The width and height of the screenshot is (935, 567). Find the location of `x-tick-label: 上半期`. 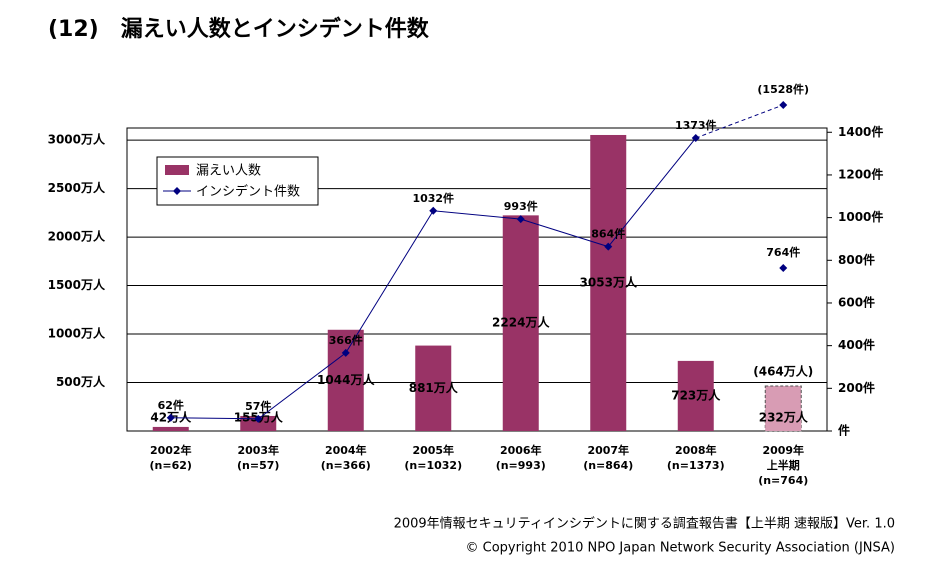

x-tick-label: 上半期 is located at coordinates (783, 465).